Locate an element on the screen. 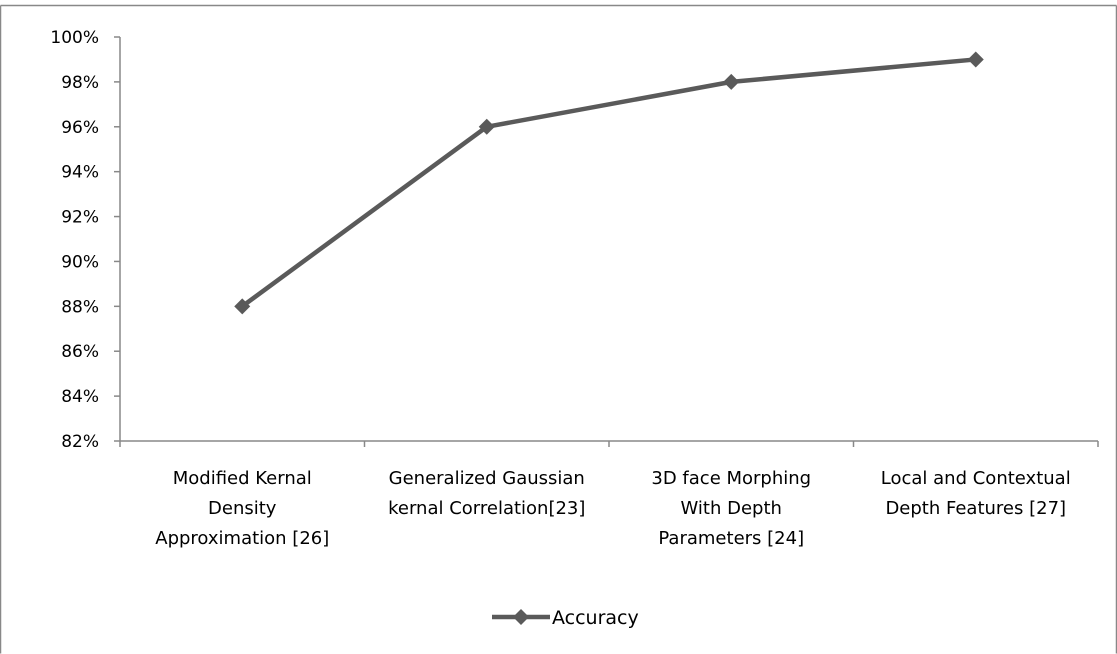  y-tick-label: 84% is located at coordinates (80, 397).